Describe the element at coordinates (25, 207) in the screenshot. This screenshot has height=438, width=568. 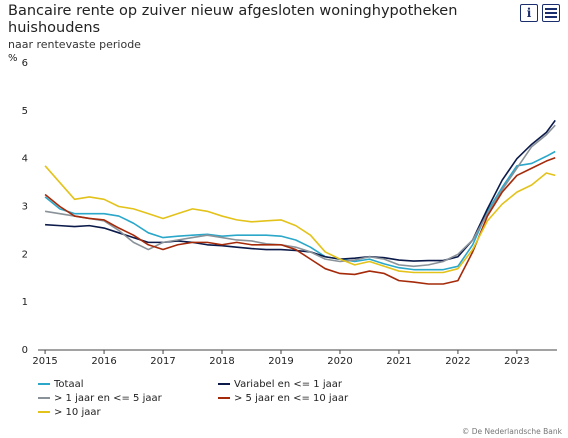
I see `y-tick-label: 3` at that location.